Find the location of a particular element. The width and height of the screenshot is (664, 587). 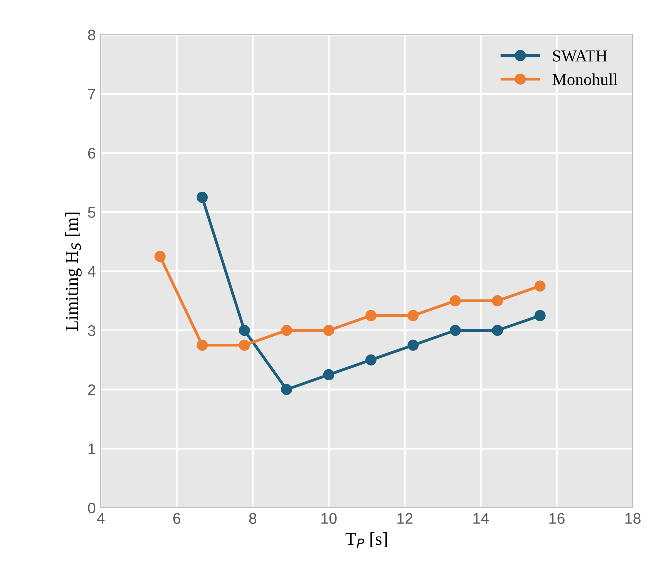

y-tick-label: 3 is located at coordinates (92, 330).